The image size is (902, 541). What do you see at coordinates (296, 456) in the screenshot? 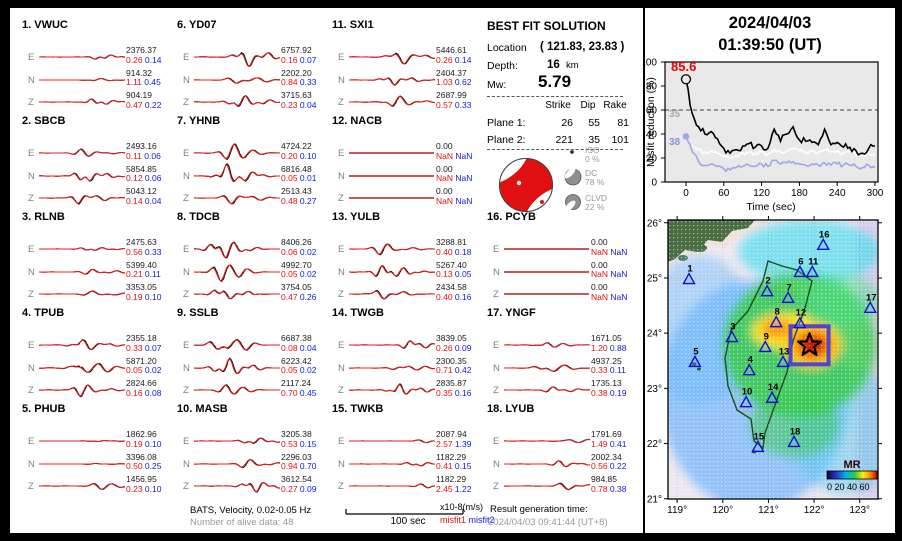
I see `peak-amplitude: 2296.03` at bounding box center [296, 456].